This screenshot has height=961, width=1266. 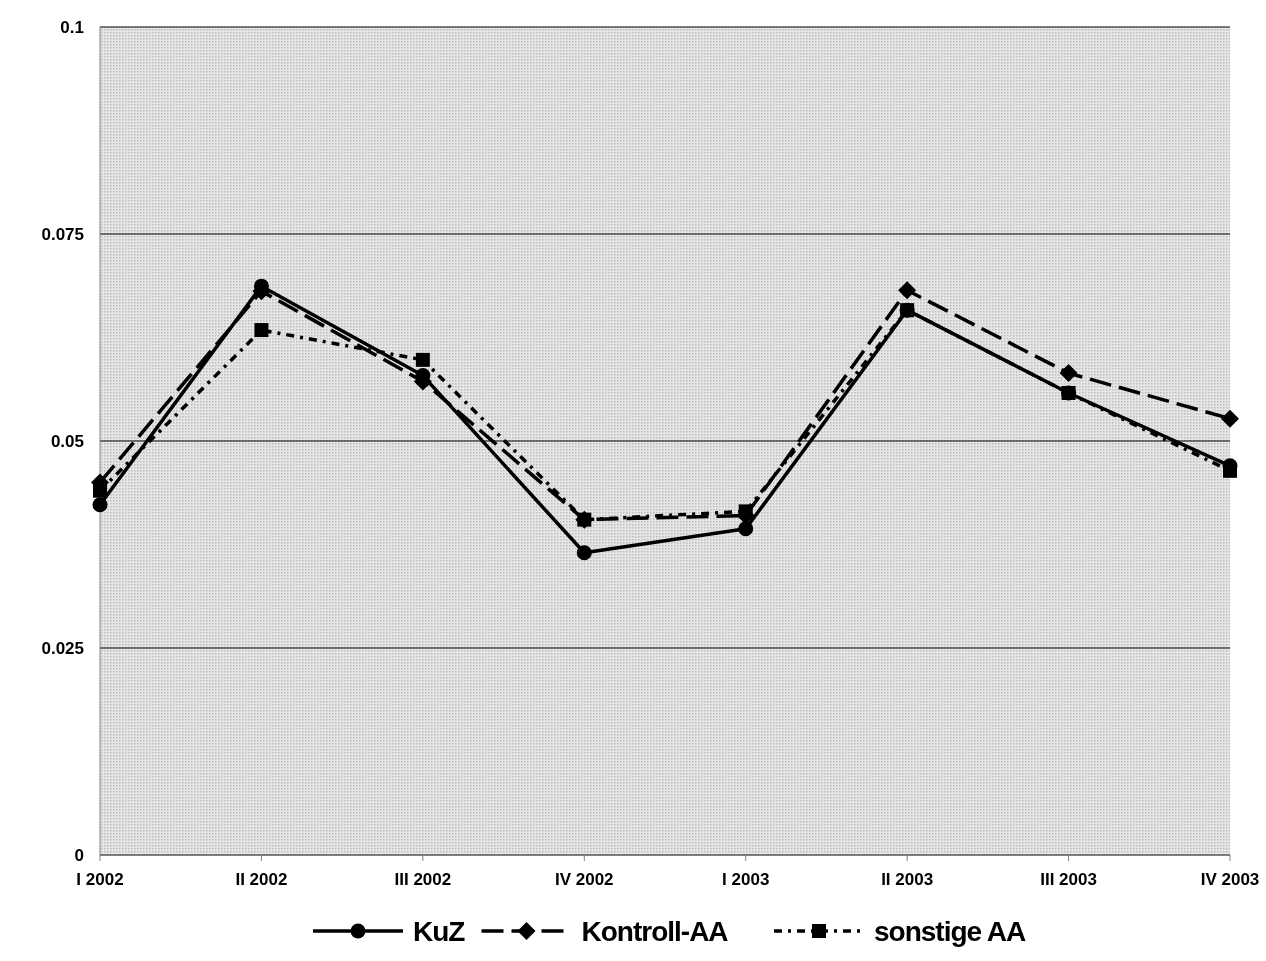 What do you see at coordinates (261, 879) in the screenshot?
I see `x-tick-label: II 2002` at bounding box center [261, 879].